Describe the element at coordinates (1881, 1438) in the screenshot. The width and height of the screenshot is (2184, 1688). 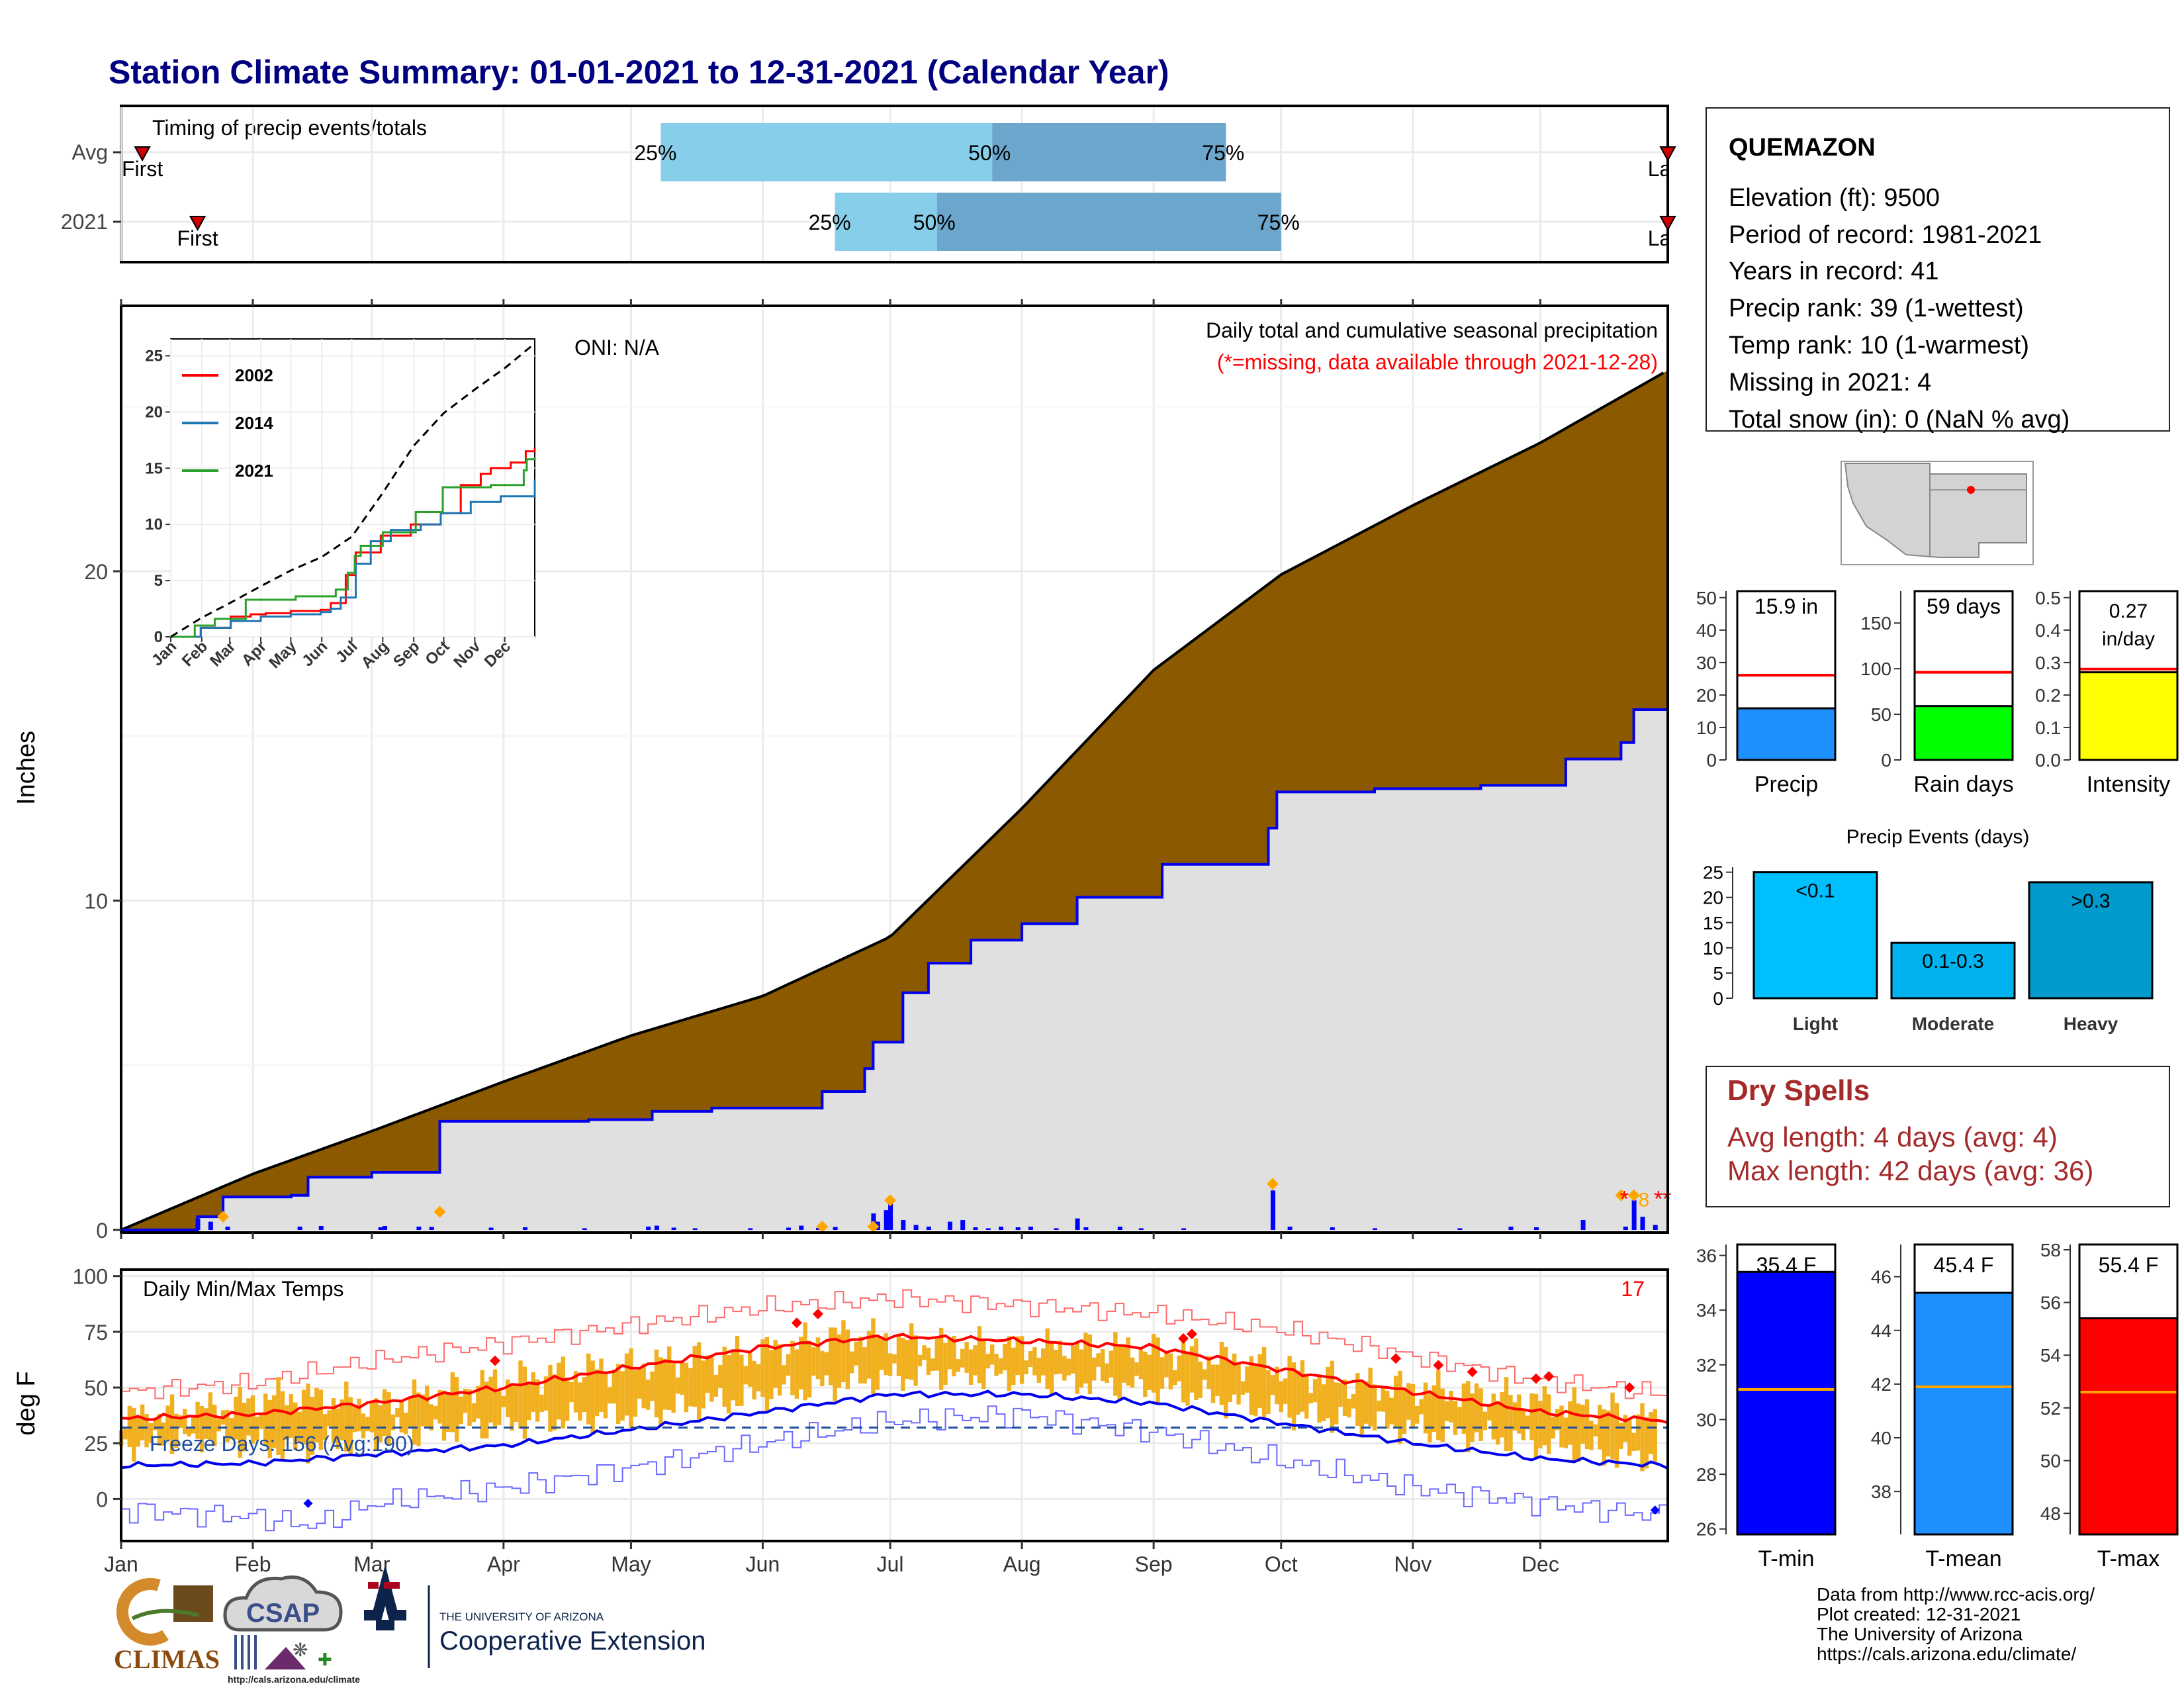
I see `small-ytick-label: 40` at that location.